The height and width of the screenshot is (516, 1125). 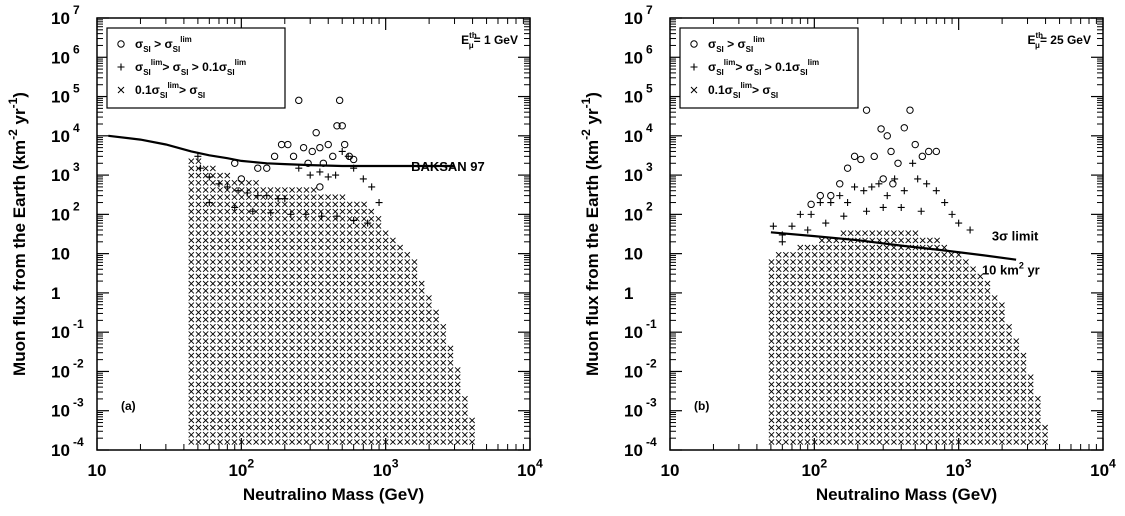 What do you see at coordinates (60, 332) in the screenshot?
I see `y-tick-label: 10` at bounding box center [60, 332].